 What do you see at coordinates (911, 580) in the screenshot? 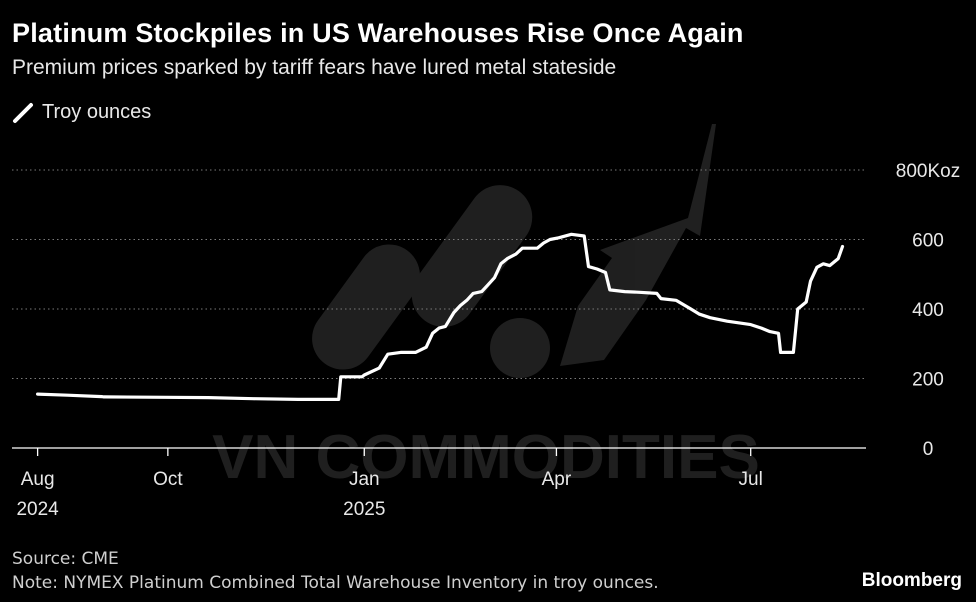
I see `bloomberg-logo: Bloomberg` at bounding box center [911, 580].